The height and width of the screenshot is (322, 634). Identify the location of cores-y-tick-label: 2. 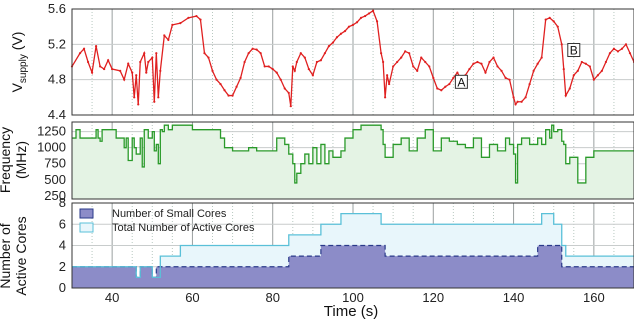
(62, 266).